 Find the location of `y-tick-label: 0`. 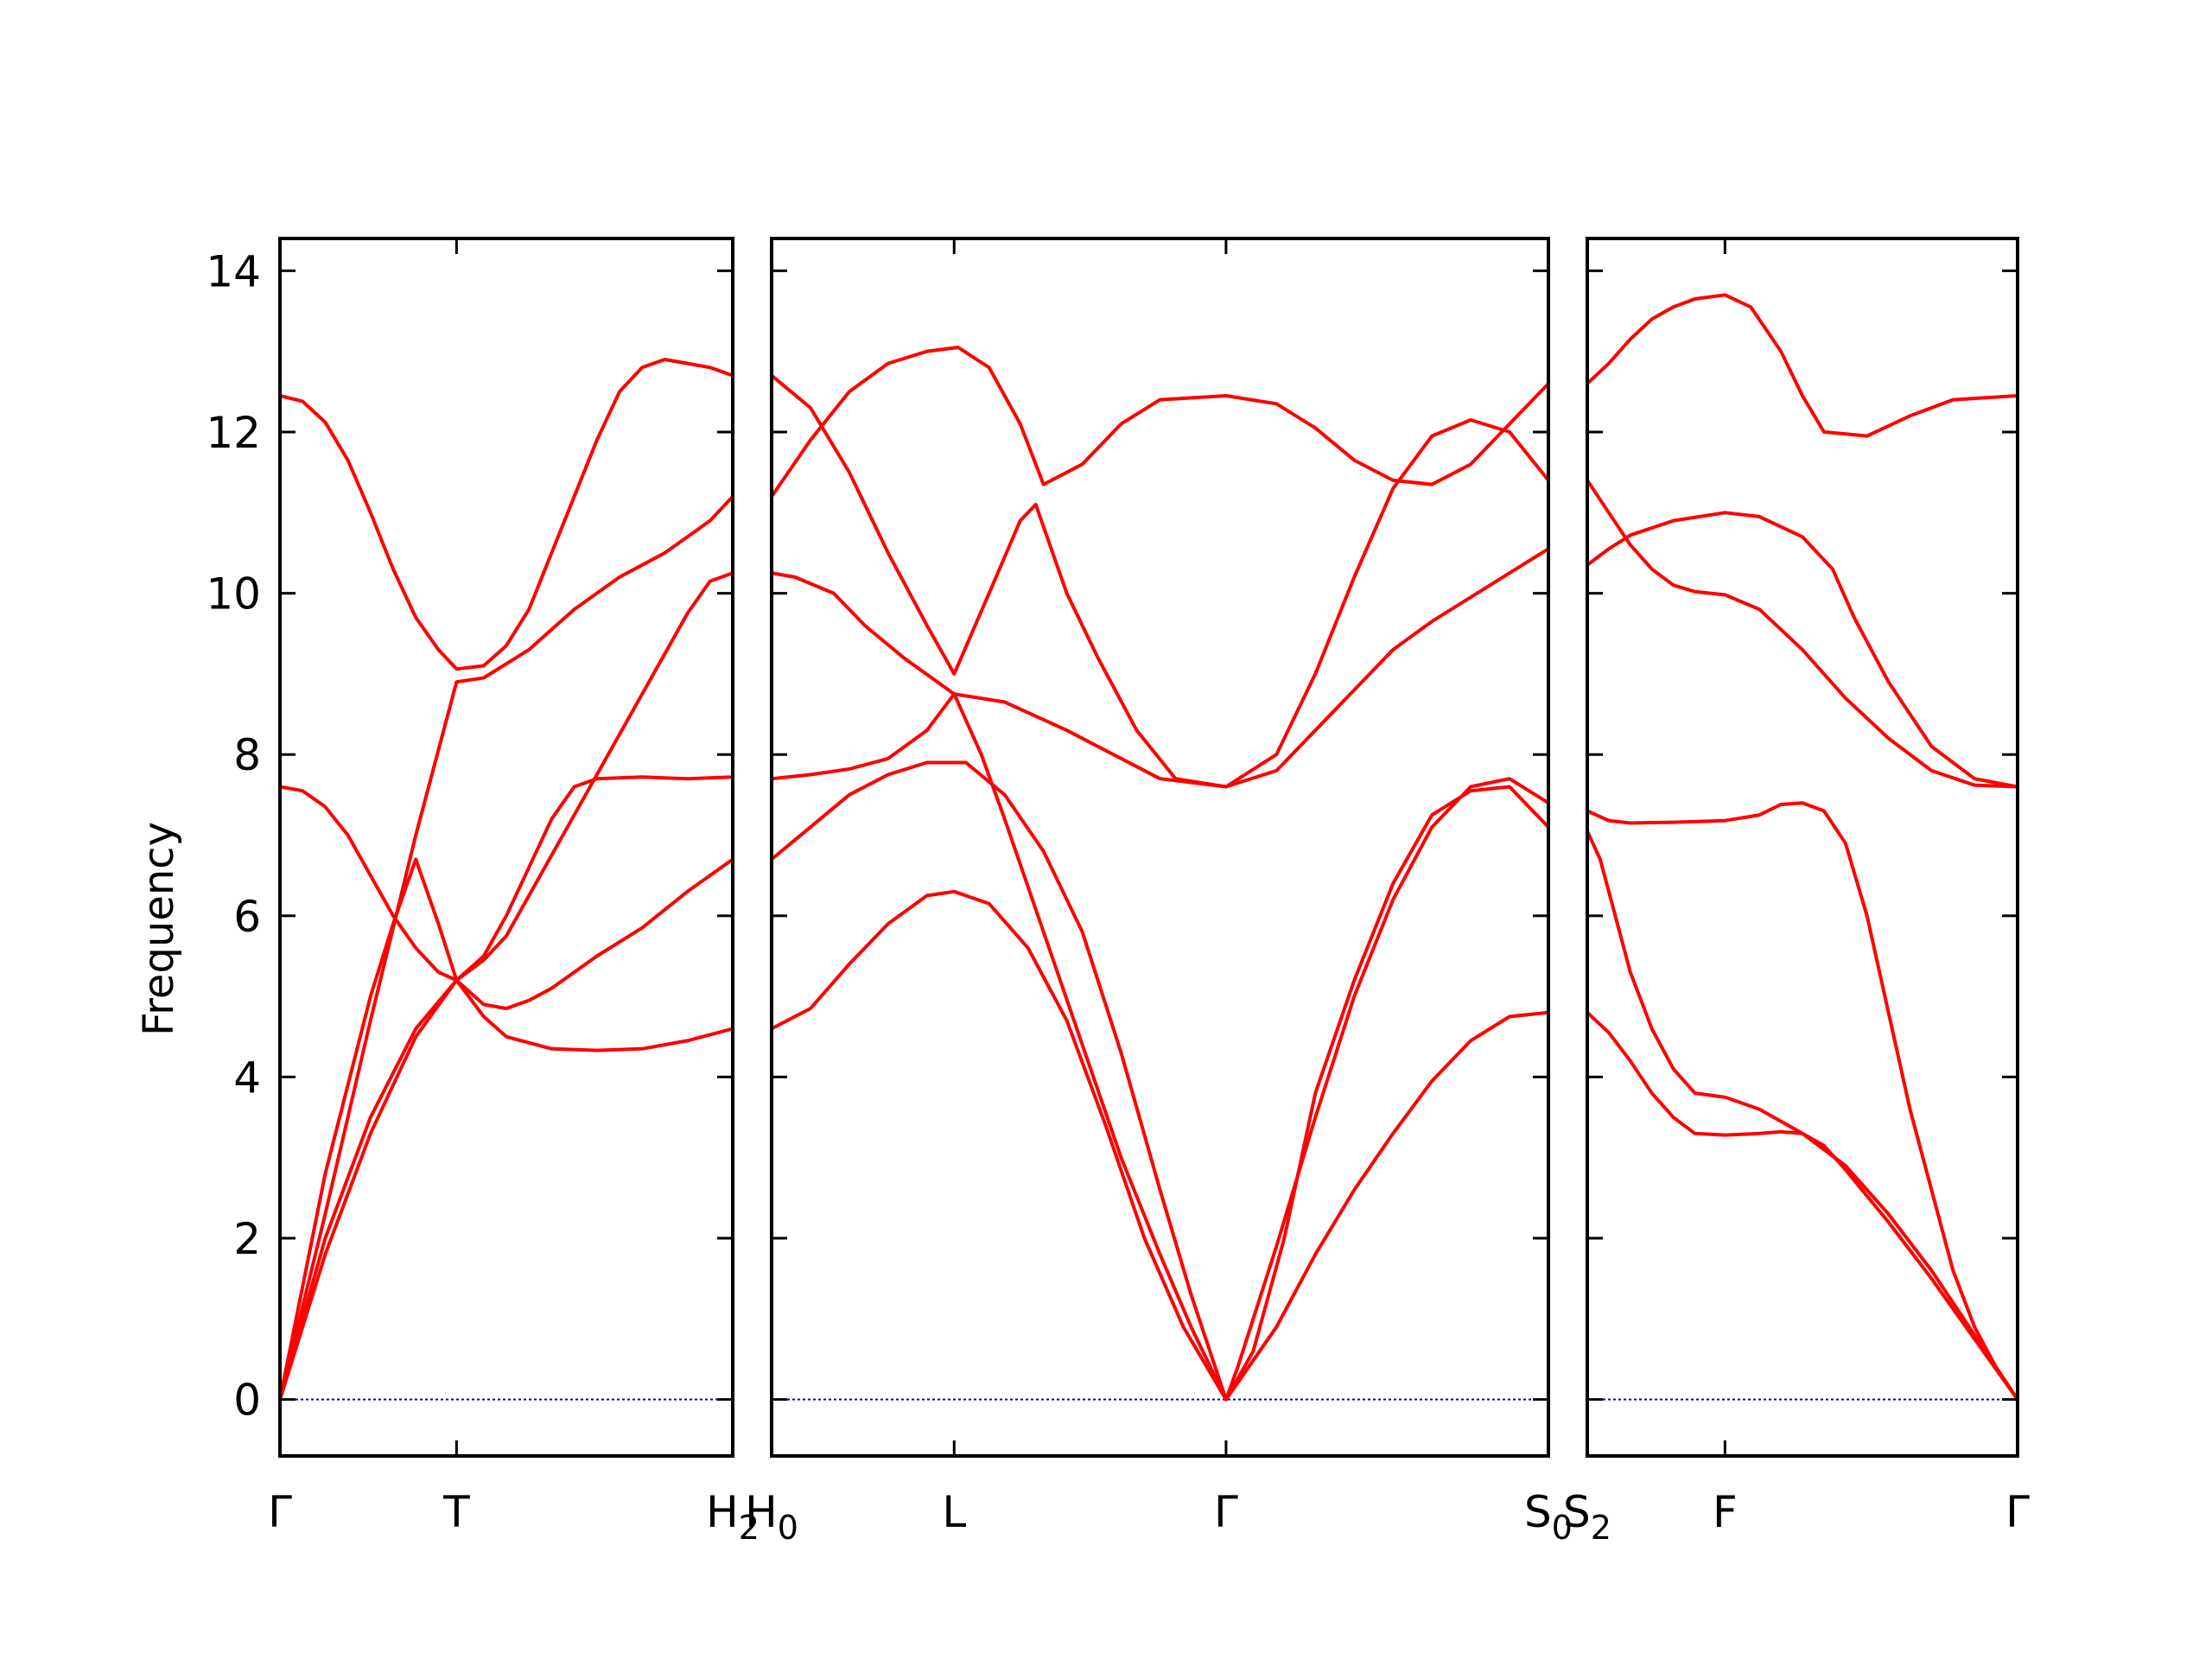

y-tick-label: 0 is located at coordinates (247, 1401).